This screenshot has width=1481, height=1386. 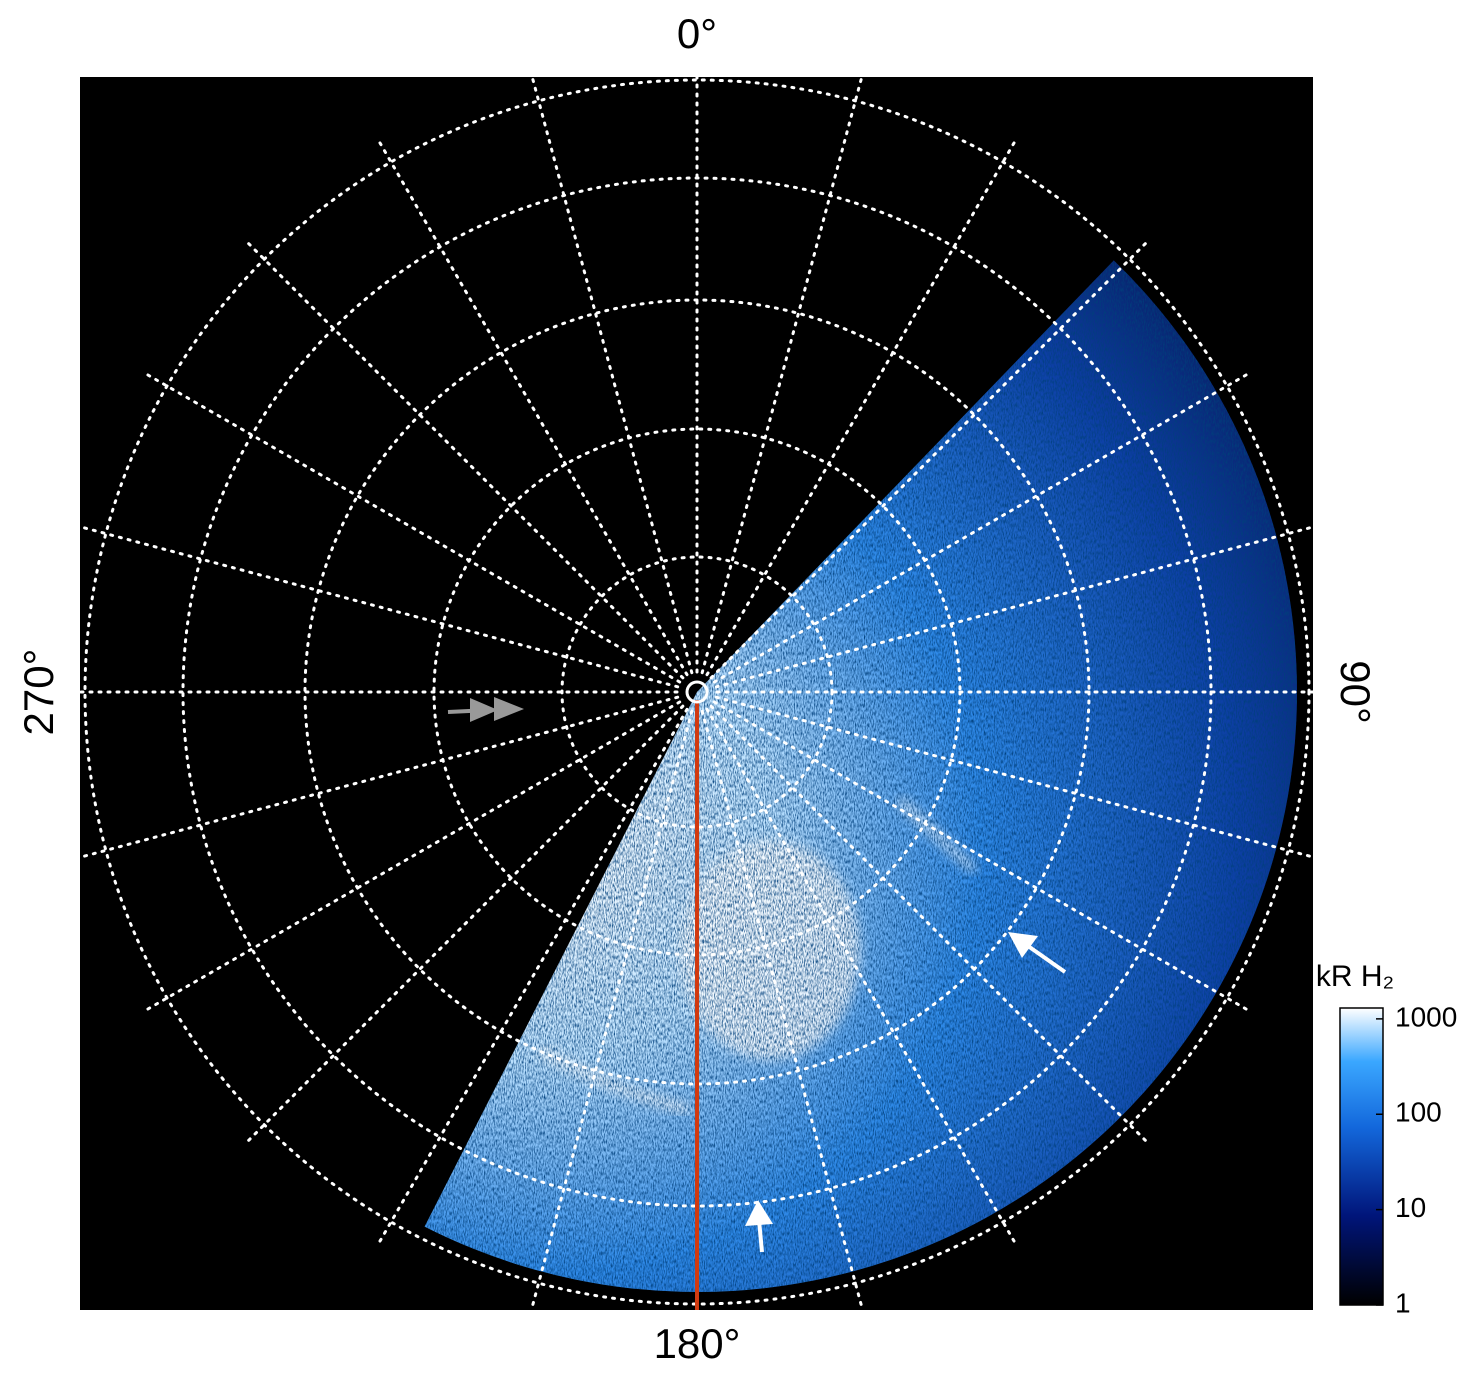 What do you see at coordinates (1355, 692) in the screenshot?
I see `angle-tick-label: 90°` at bounding box center [1355, 692].